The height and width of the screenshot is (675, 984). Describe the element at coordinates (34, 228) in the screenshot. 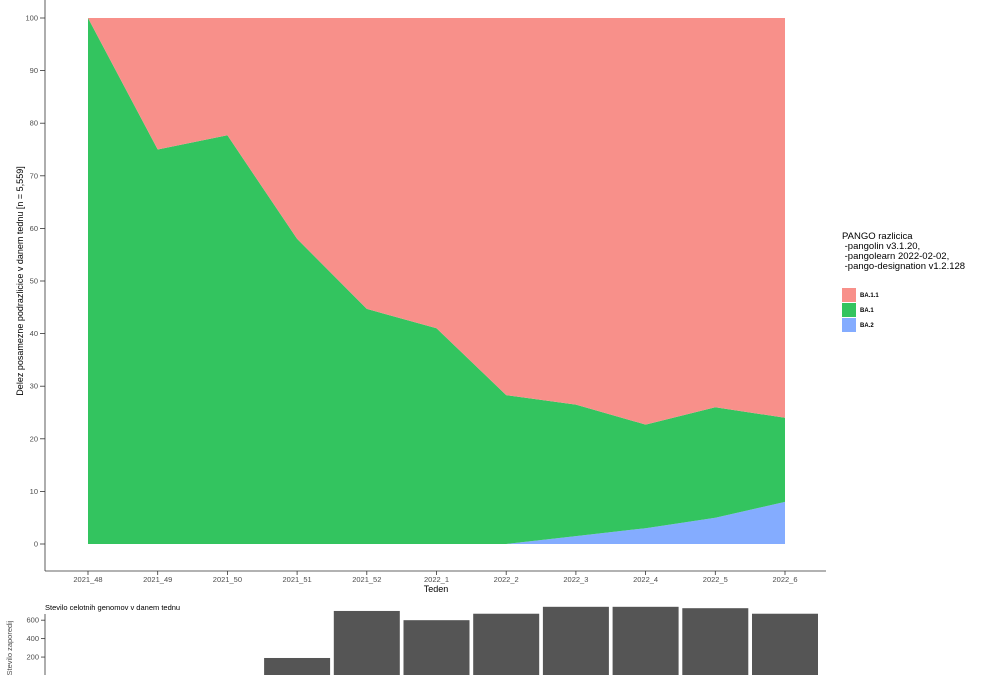

I see `y-tick-label: 60` at that location.